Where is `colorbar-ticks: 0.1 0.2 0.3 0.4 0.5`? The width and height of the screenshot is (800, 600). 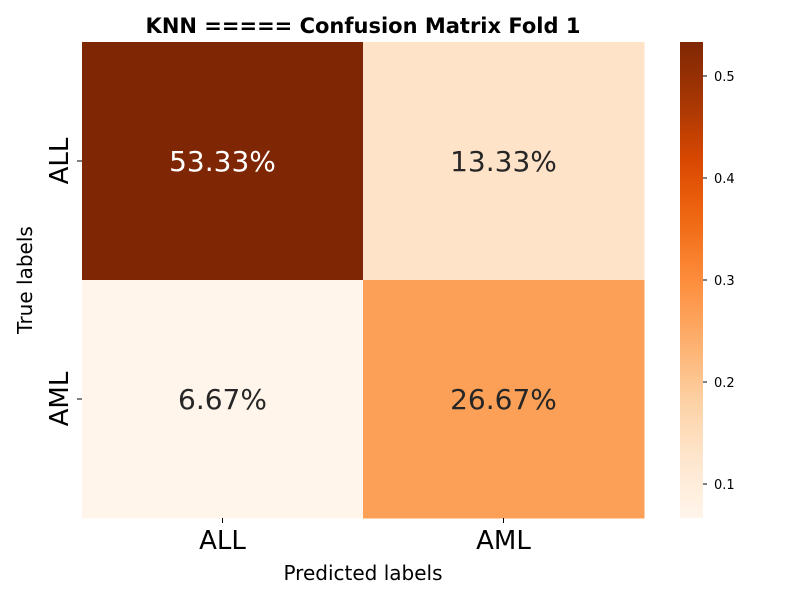 colorbar-ticks: 0.1 0.2 0.3 0.4 0.5 is located at coordinates (719, 281).